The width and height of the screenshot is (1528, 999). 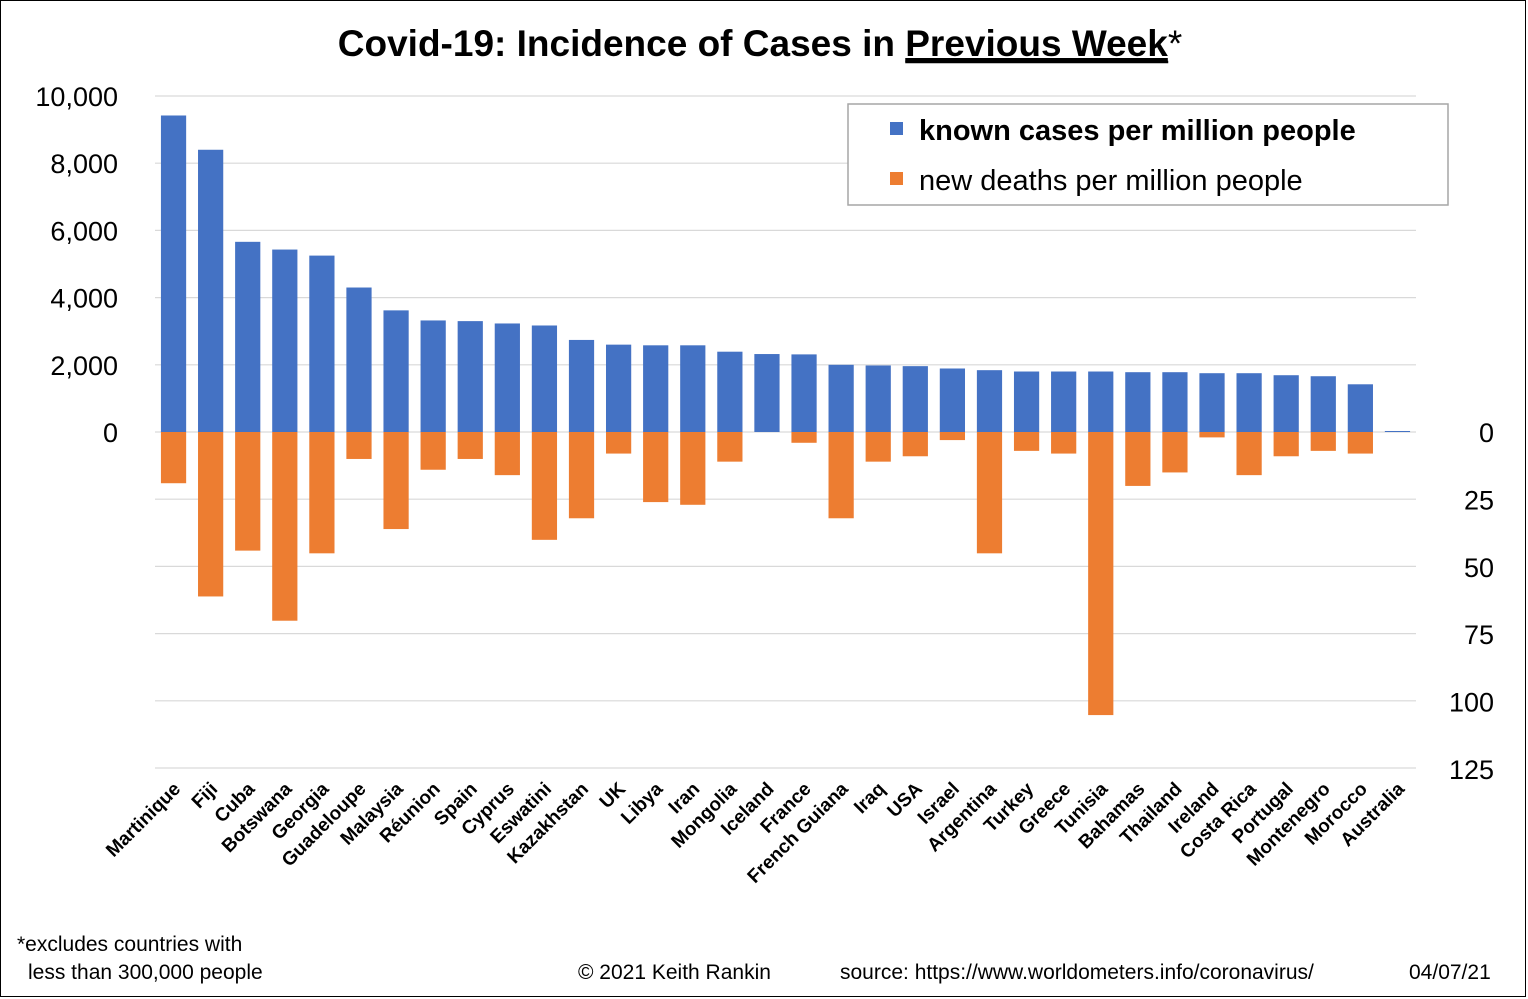 I want to click on chart-title-emphasis: Previous Week, so click(x=1036, y=43).